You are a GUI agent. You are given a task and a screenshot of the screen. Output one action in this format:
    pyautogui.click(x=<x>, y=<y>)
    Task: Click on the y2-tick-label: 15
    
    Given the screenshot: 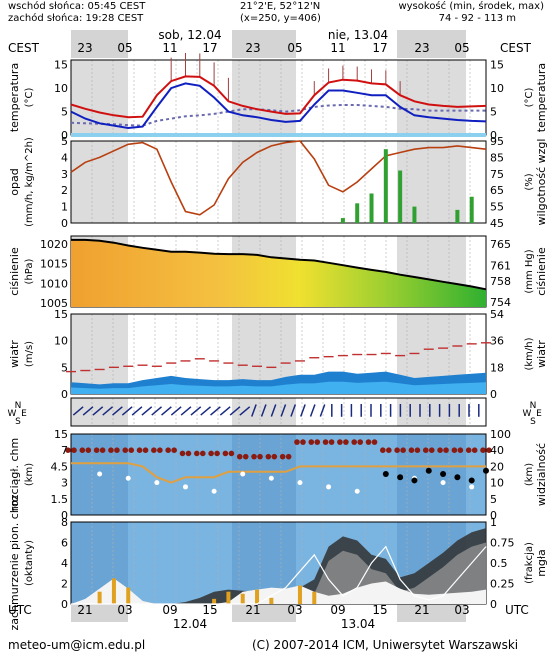 What is the action you would take?
    pyautogui.click(x=497, y=65)
    